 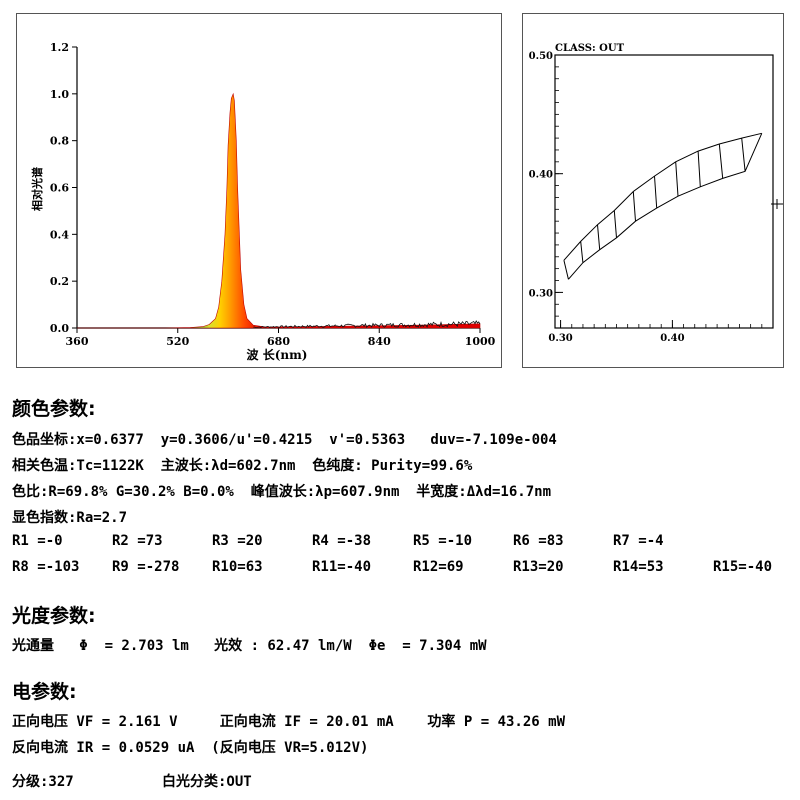 What do you see at coordinates (207, 782) in the screenshot?
I see `white-class-label: 白光分类:OUT` at bounding box center [207, 782].